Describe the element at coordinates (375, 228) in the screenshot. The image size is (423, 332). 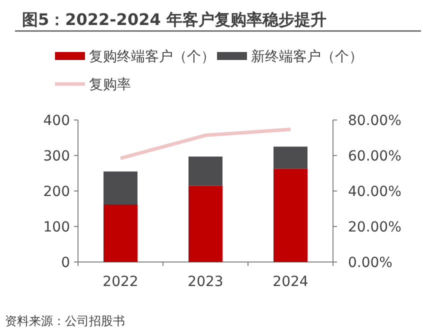
I see `y2-tick-label: 20.00%` at that location.